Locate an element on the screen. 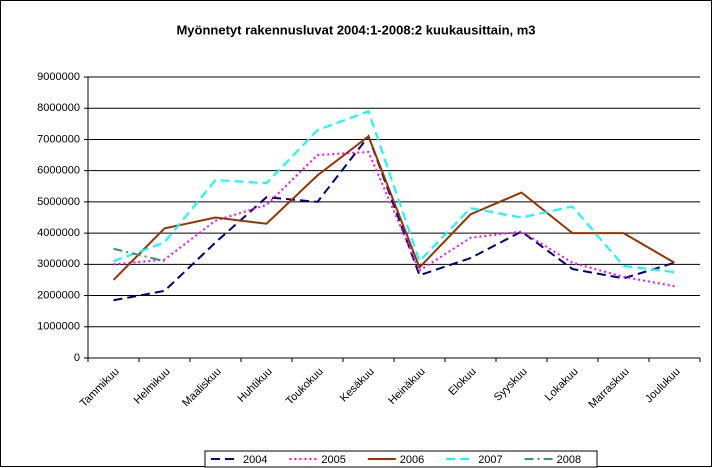 The height and width of the screenshot is (468, 713). y-tick-label: 4000000 is located at coordinates (58, 233).